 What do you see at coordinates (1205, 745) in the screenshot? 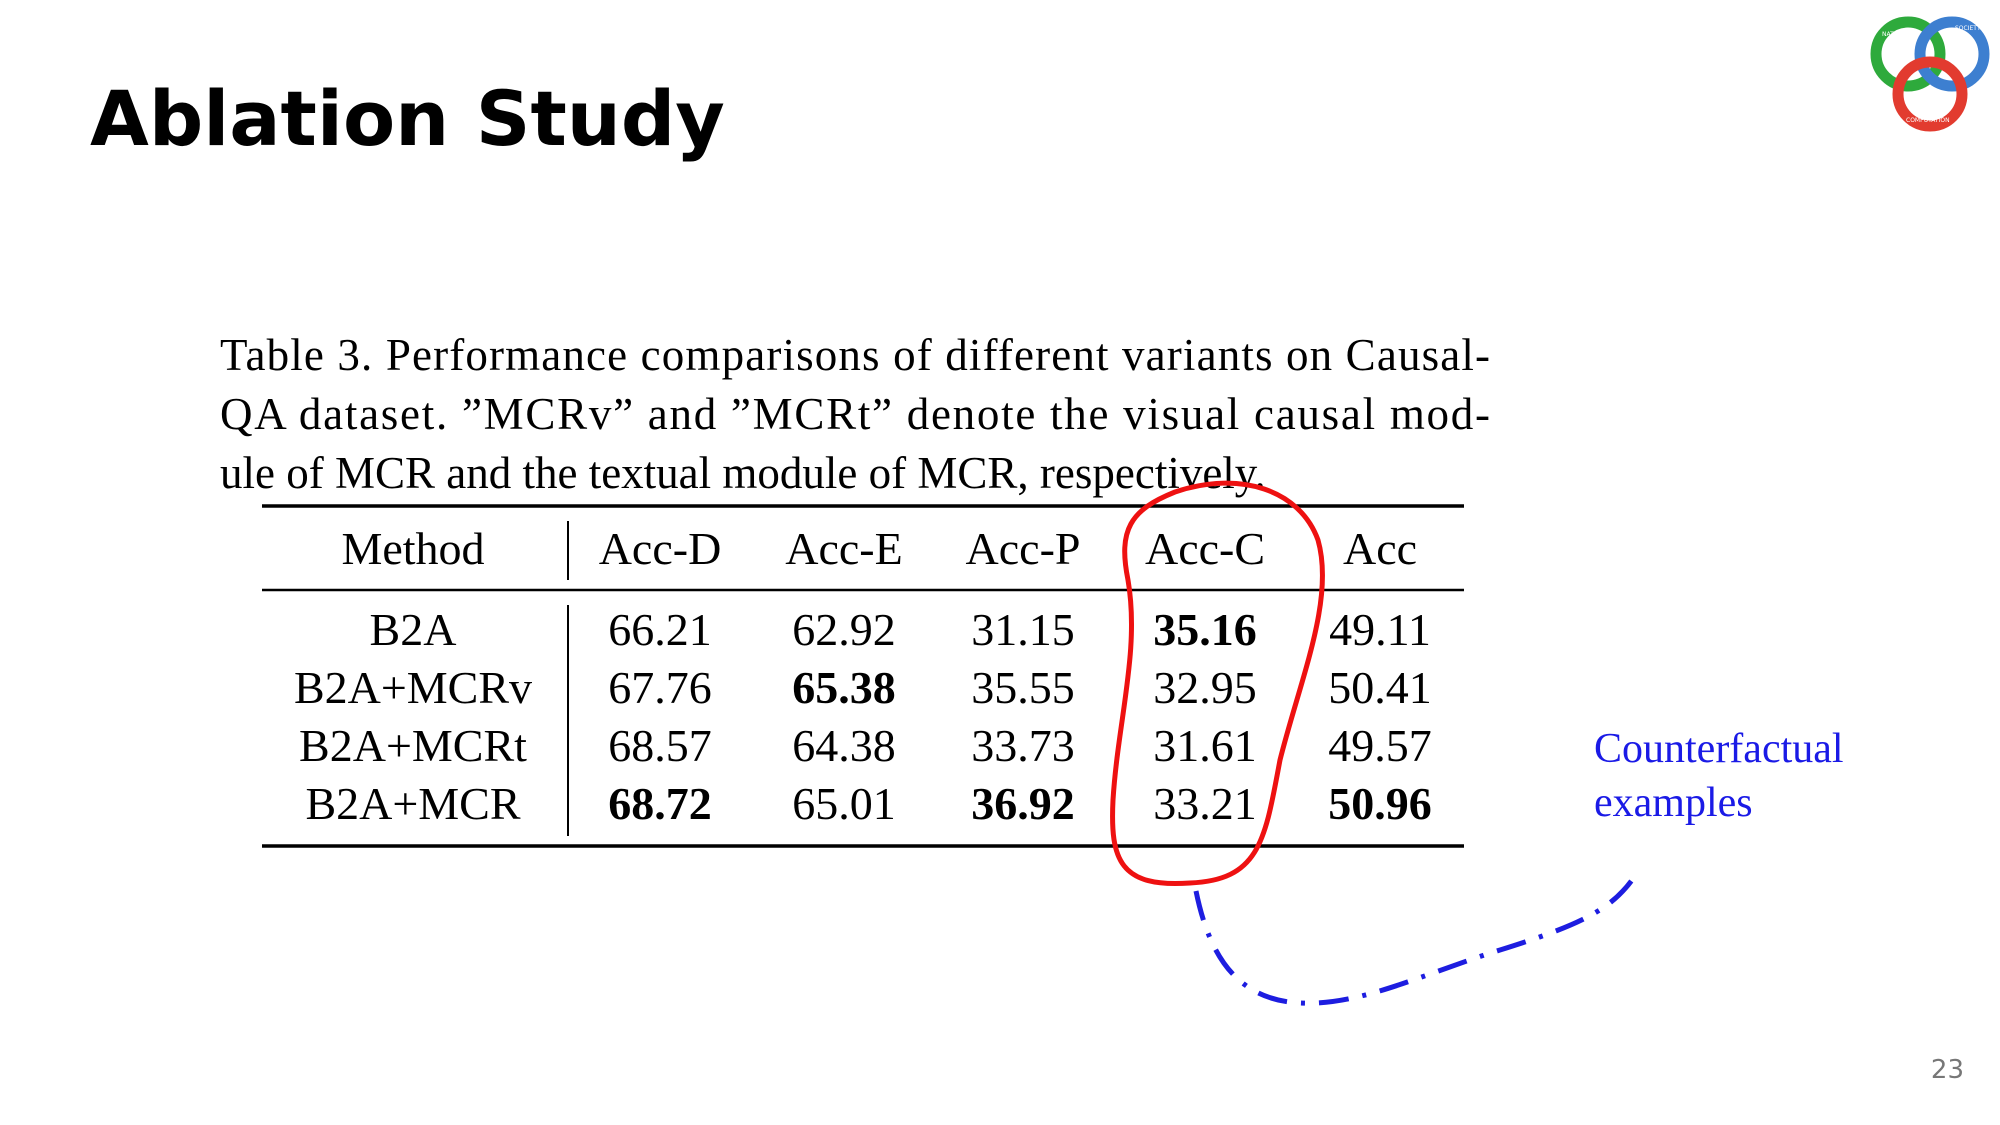
I see `table-cell: 31.61` at bounding box center [1205, 745].